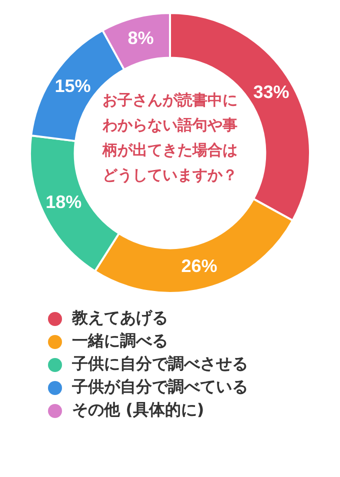  What do you see at coordinates (138, 410) in the screenshot?
I see `legend-label: その他 (具体的に)` at bounding box center [138, 410].